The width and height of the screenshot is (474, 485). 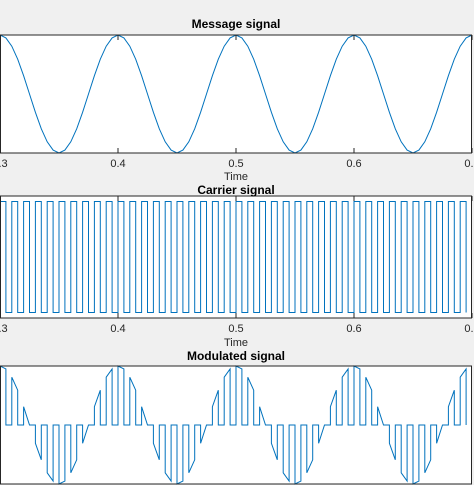 What do you see at coordinates (235, 190) in the screenshot?
I see `axes-title: Carrier signal` at bounding box center [235, 190].